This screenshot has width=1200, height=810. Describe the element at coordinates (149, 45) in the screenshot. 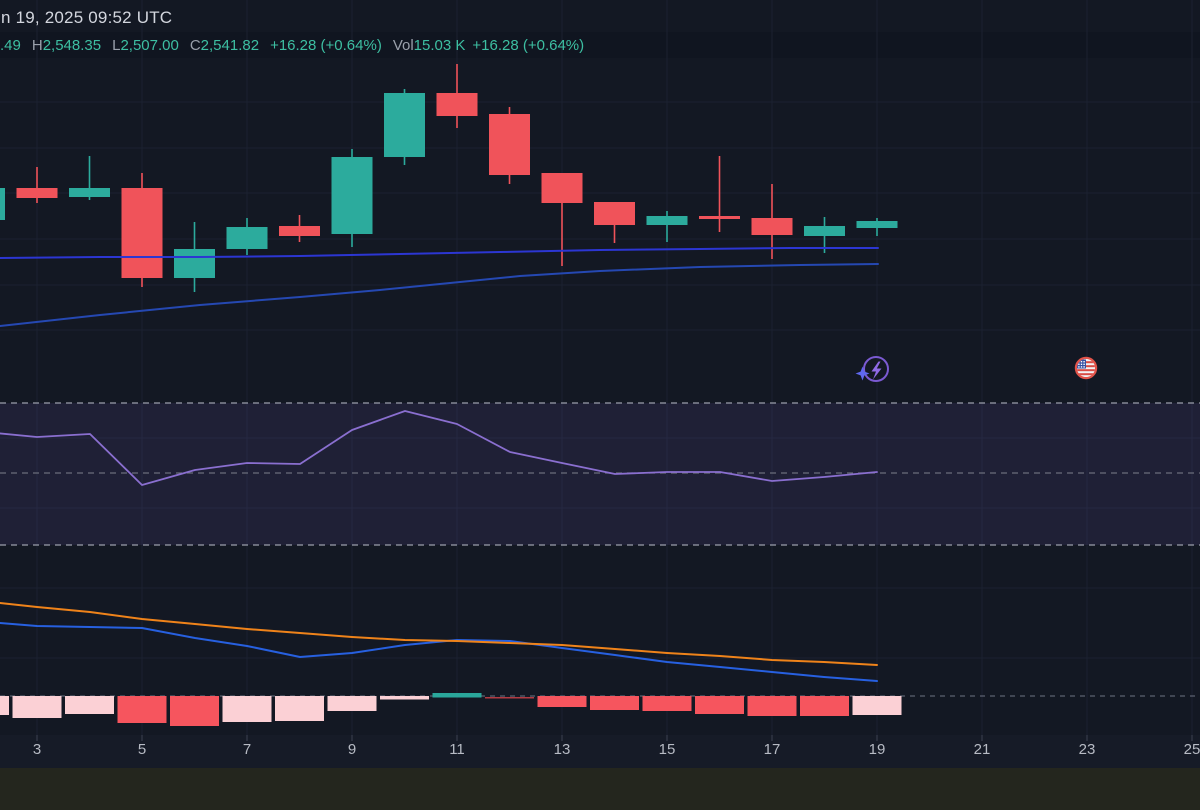

I see `low-value: 2,507.00` at that location.